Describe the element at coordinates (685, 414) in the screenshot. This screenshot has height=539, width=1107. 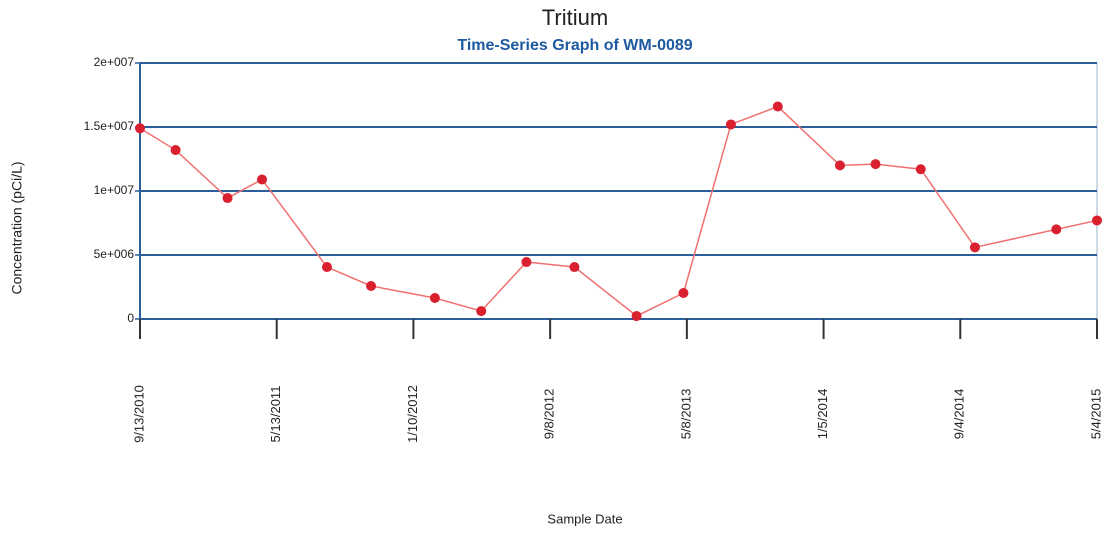
I see `x-tick-label: 5/8/2013` at that location.